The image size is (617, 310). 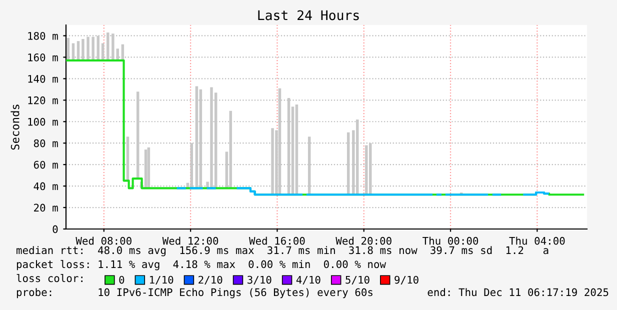 What do you see at coordinates (276, 240) in the screenshot?
I see `x-tick-label: Wed 16:00` at bounding box center [276, 240].